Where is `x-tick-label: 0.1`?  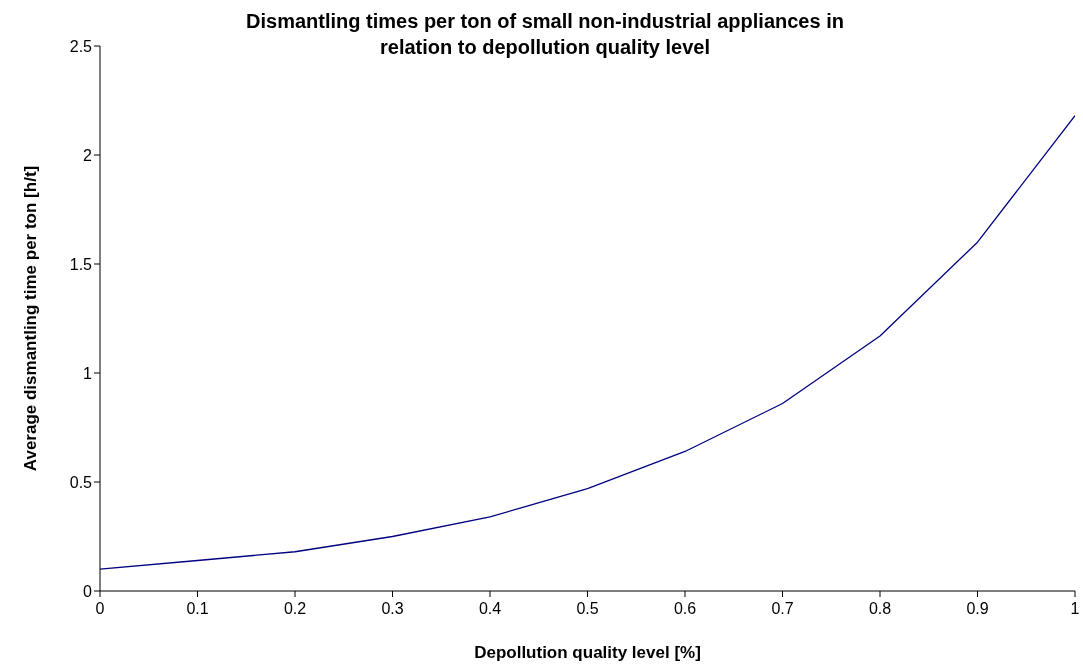 x-tick-label: 0.1 is located at coordinates (197, 609).